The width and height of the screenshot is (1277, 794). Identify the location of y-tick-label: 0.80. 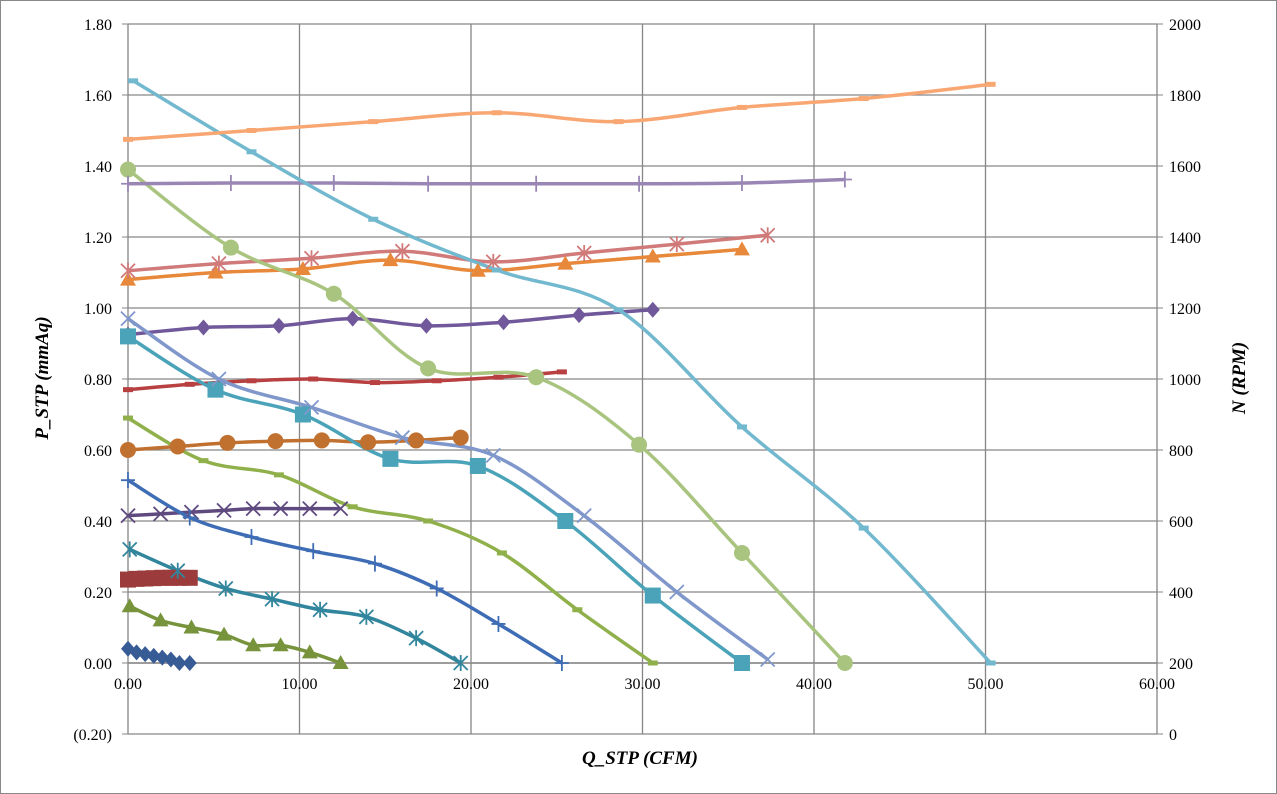
(98, 380).